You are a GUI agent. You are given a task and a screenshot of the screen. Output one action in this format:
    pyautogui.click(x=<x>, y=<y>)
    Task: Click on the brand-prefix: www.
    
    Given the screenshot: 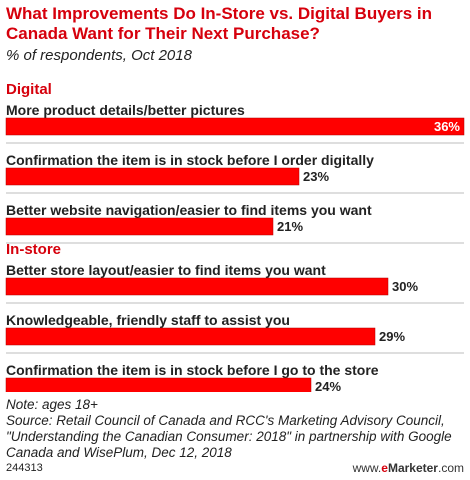 What is the action you would take?
    pyautogui.click(x=367, y=468)
    